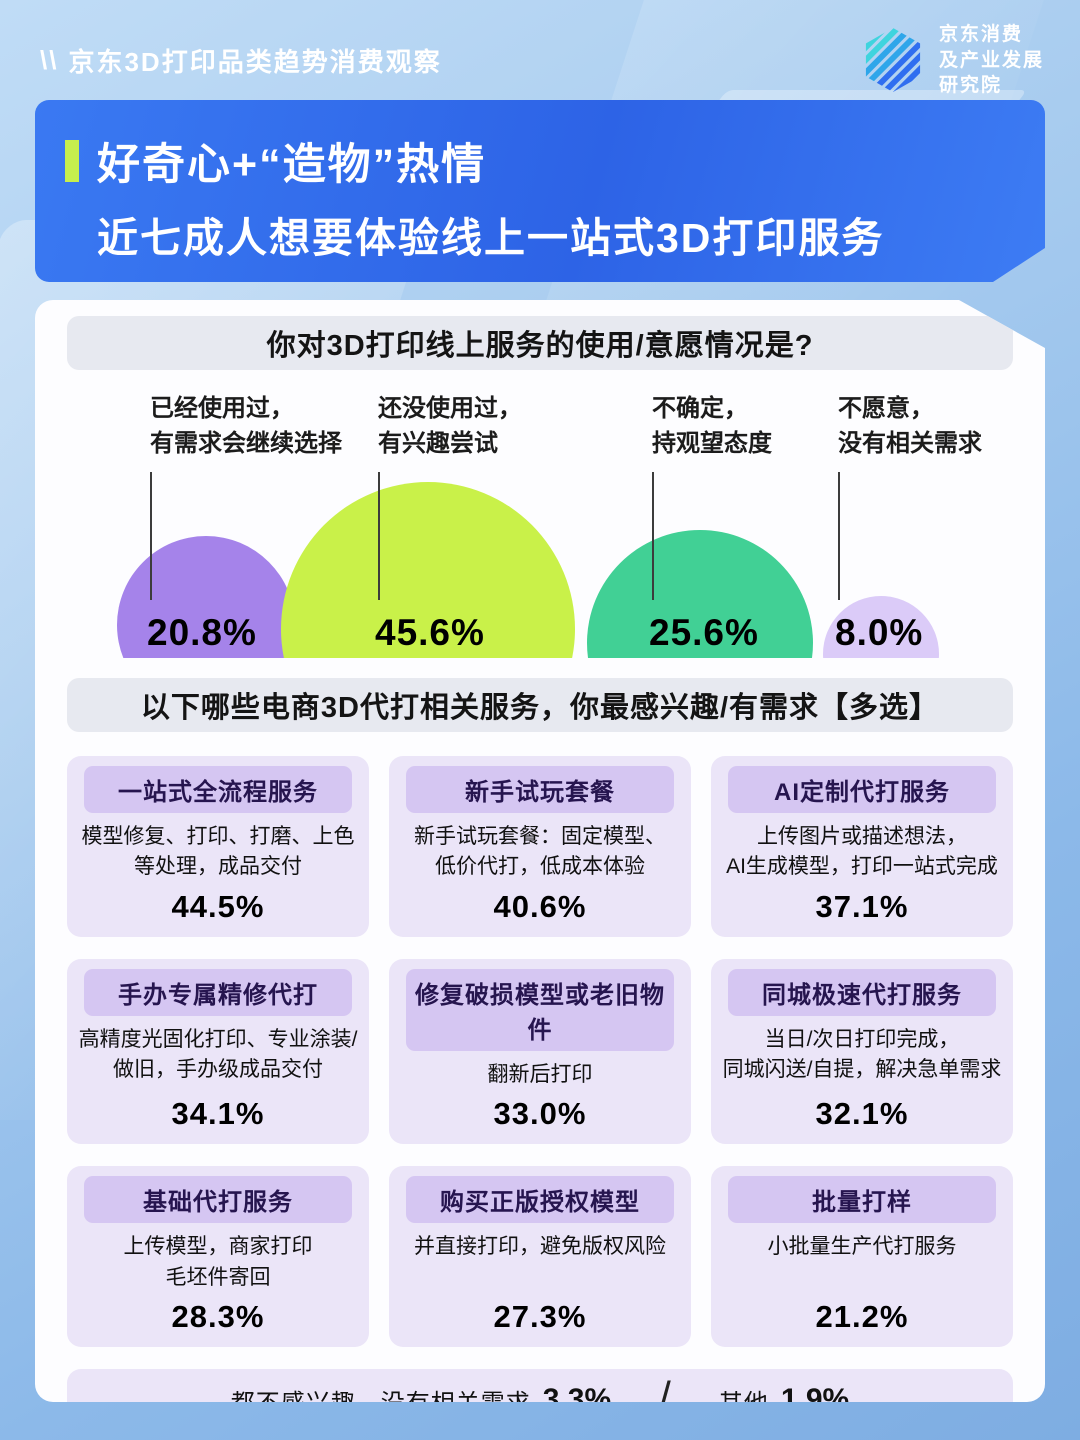 The image size is (1080, 1440). Describe the element at coordinates (862, 1317) in the screenshot. I see `service-card-value: 21.2%` at that location.